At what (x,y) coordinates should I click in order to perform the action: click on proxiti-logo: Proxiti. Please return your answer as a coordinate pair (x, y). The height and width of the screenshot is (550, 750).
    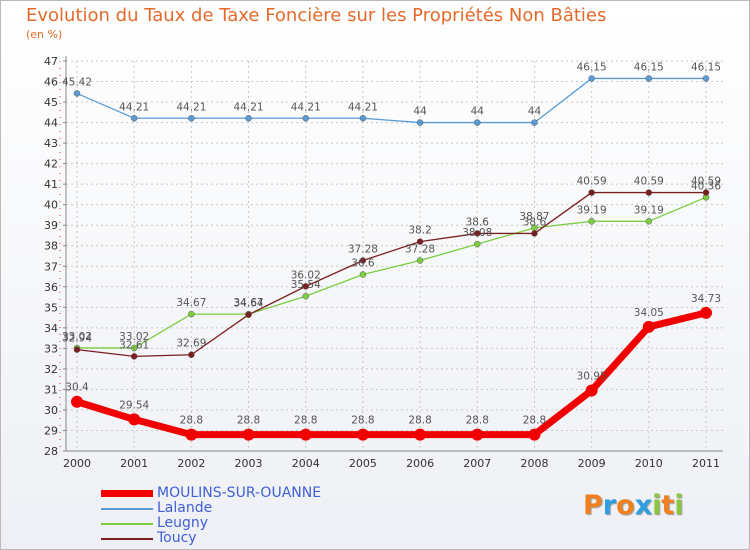
    Looking at the image, I should click on (633, 505).